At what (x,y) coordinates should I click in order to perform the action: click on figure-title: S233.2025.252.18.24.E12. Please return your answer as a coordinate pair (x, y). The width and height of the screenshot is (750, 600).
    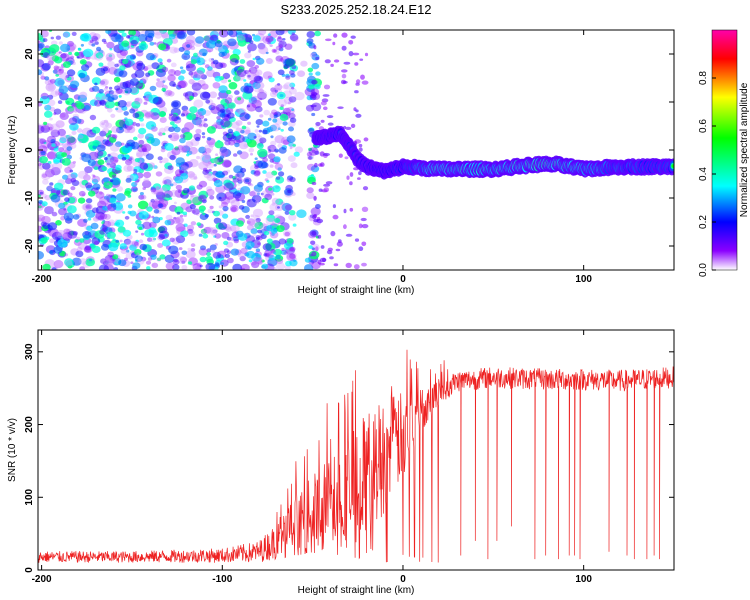
    Looking at the image, I should click on (355, 9).